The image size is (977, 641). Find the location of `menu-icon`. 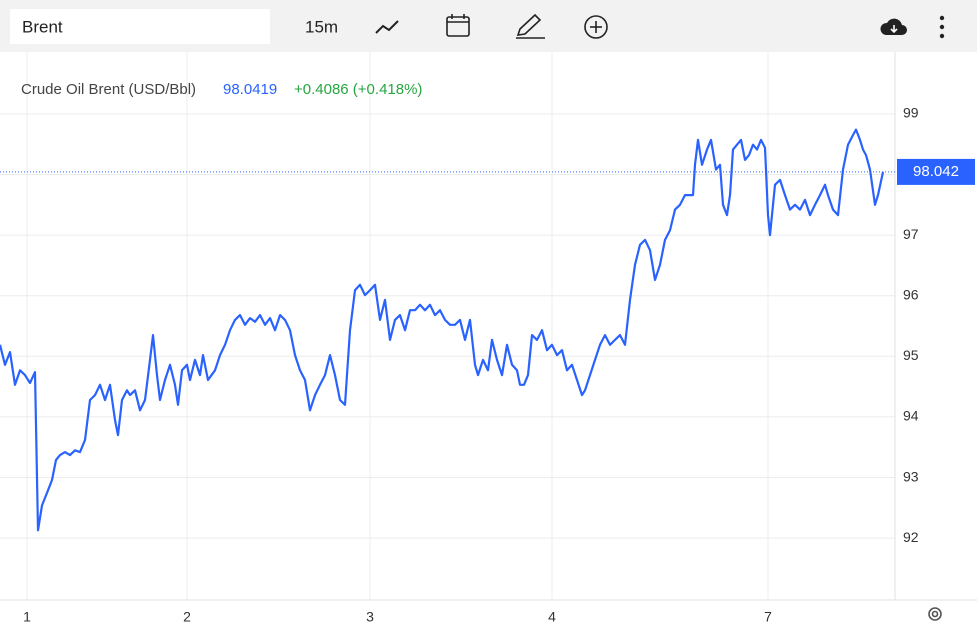

menu-icon is located at coordinates (942, 27).